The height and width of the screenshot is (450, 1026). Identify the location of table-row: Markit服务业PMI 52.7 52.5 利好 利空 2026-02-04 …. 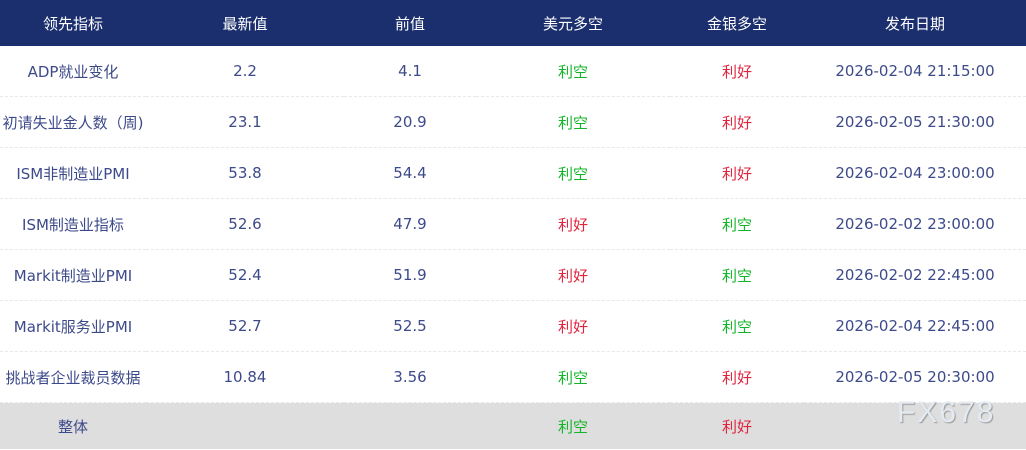
(513, 326).